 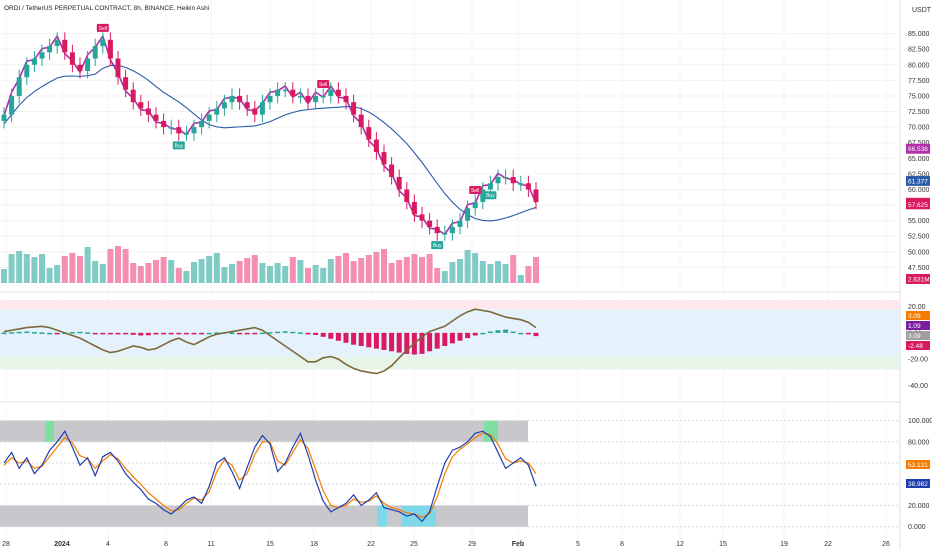 What do you see at coordinates (919, 268) in the screenshot?
I see `price-tick-label: 47.500` at bounding box center [919, 268].